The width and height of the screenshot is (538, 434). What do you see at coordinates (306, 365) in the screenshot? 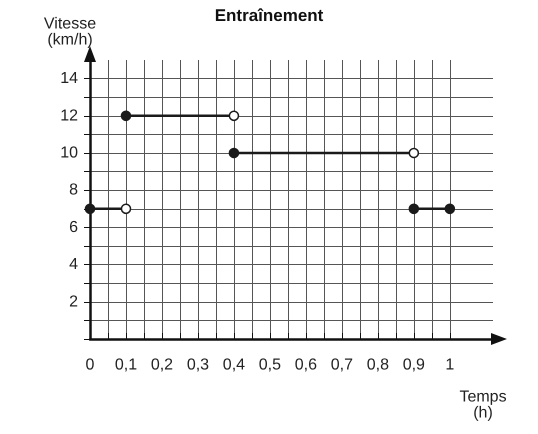
I see `x-tick-label: 0,6` at bounding box center [306, 365].